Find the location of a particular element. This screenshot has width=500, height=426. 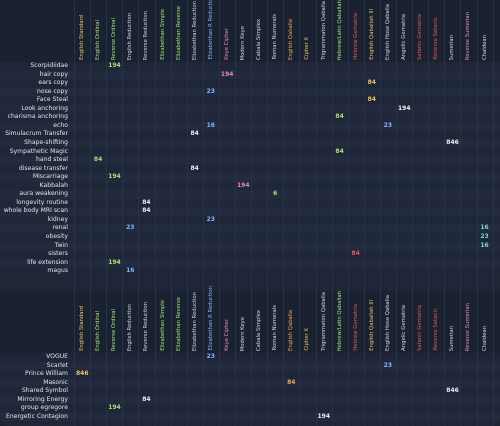

row-label: disease transfer is located at coordinates (43, 168).